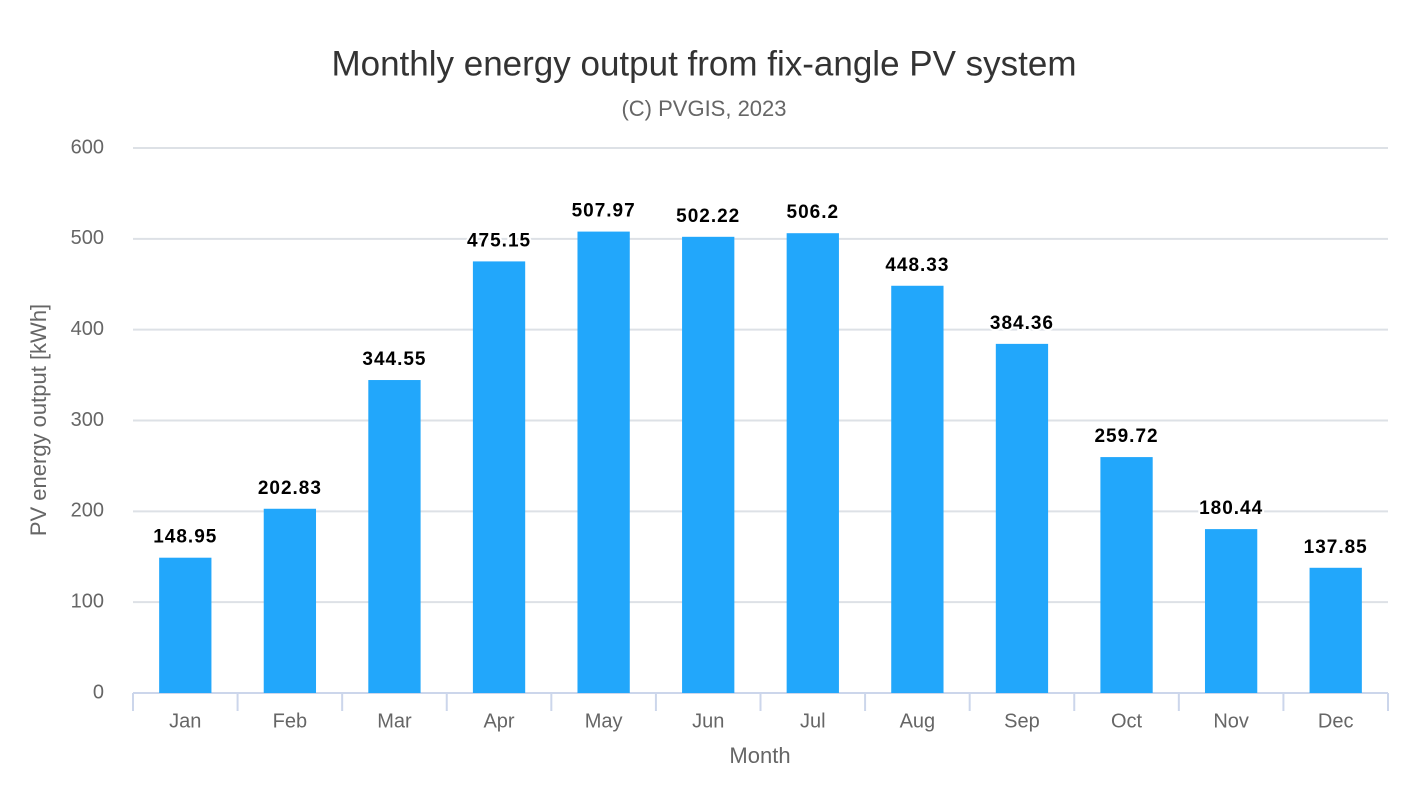 This screenshot has height=800, width=1408. I want to click on data-label: 475.15, so click(499, 240).